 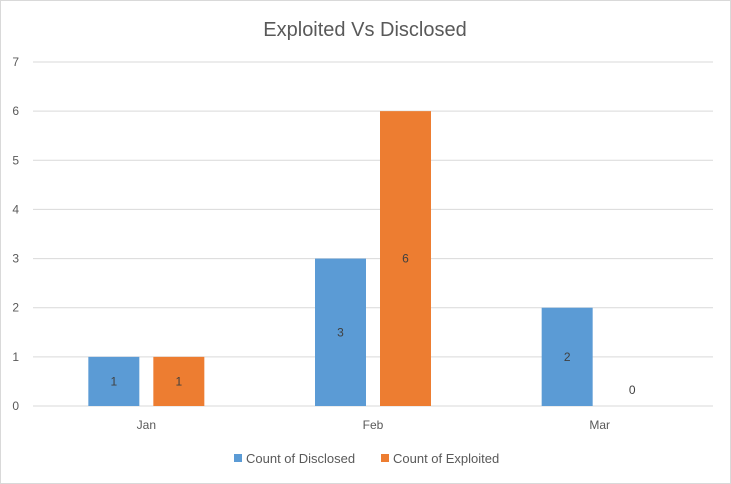 What do you see at coordinates (15, 111) in the screenshot?
I see `y-tick-label: 6` at bounding box center [15, 111].